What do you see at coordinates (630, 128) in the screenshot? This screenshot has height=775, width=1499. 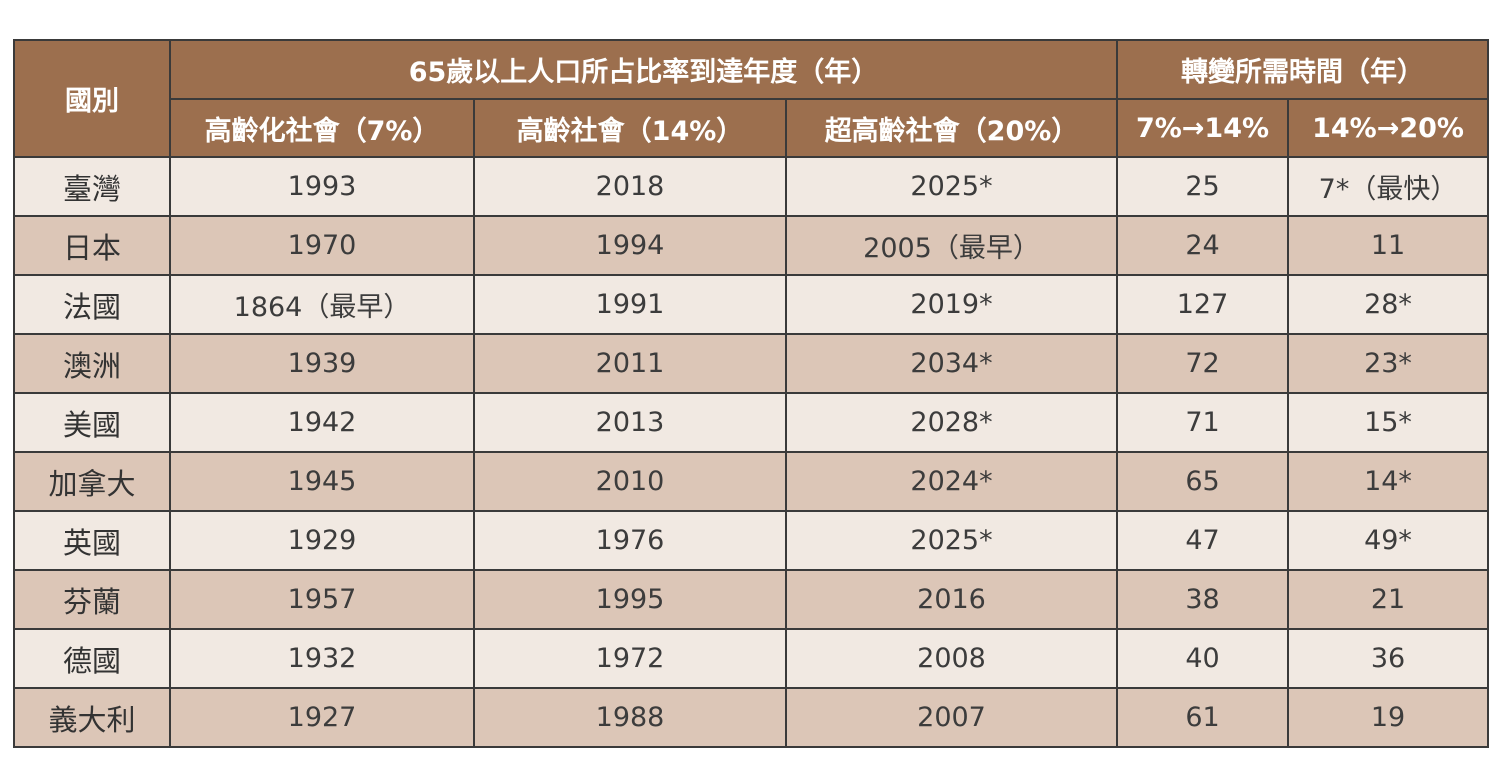 I see `header-aged: 高齡社會（14%）` at bounding box center [630, 128].